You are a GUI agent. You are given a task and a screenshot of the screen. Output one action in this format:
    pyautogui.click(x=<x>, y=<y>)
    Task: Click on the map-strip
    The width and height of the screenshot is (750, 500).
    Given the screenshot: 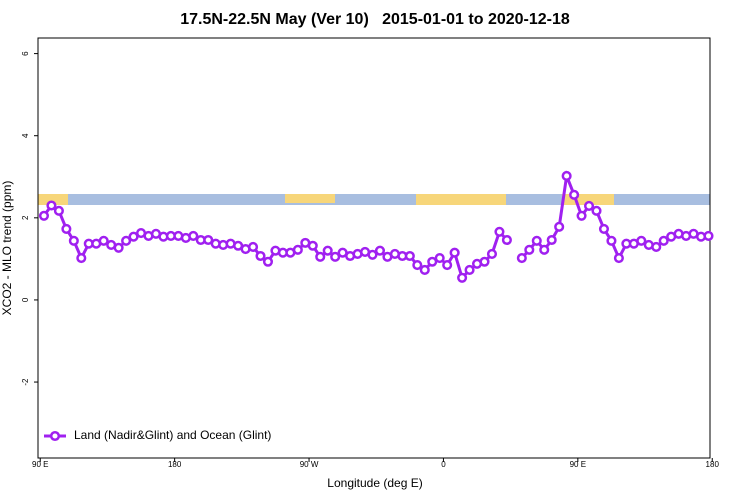 What is the action you would take?
    pyautogui.click(x=374, y=199)
    